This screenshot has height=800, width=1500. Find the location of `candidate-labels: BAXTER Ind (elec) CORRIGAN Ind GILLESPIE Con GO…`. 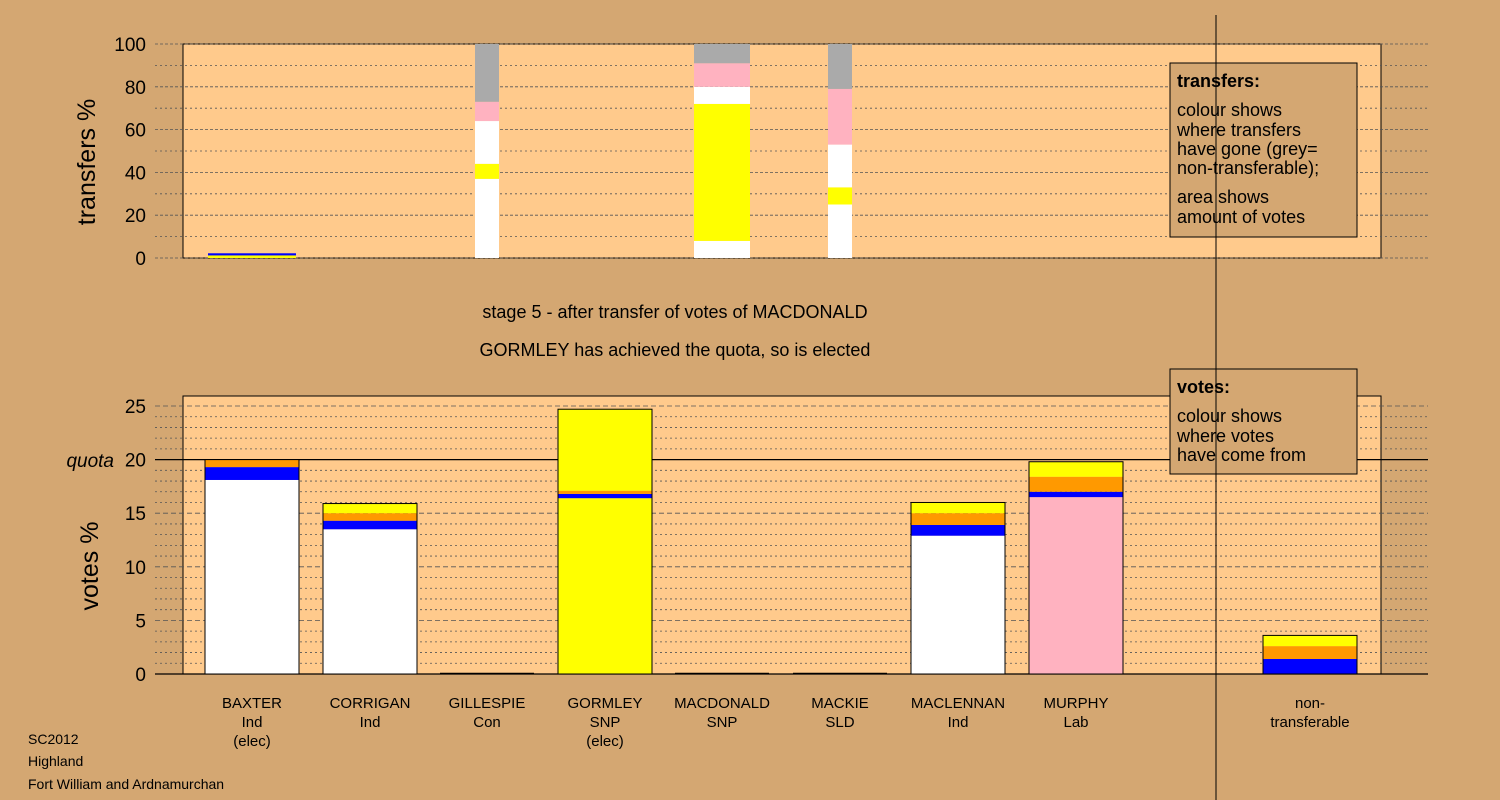

candidate-labels: BAXTER Ind (elec) CORRIGAN Ind GILLESPIE Con GO… is located at coordinates (786, 722).